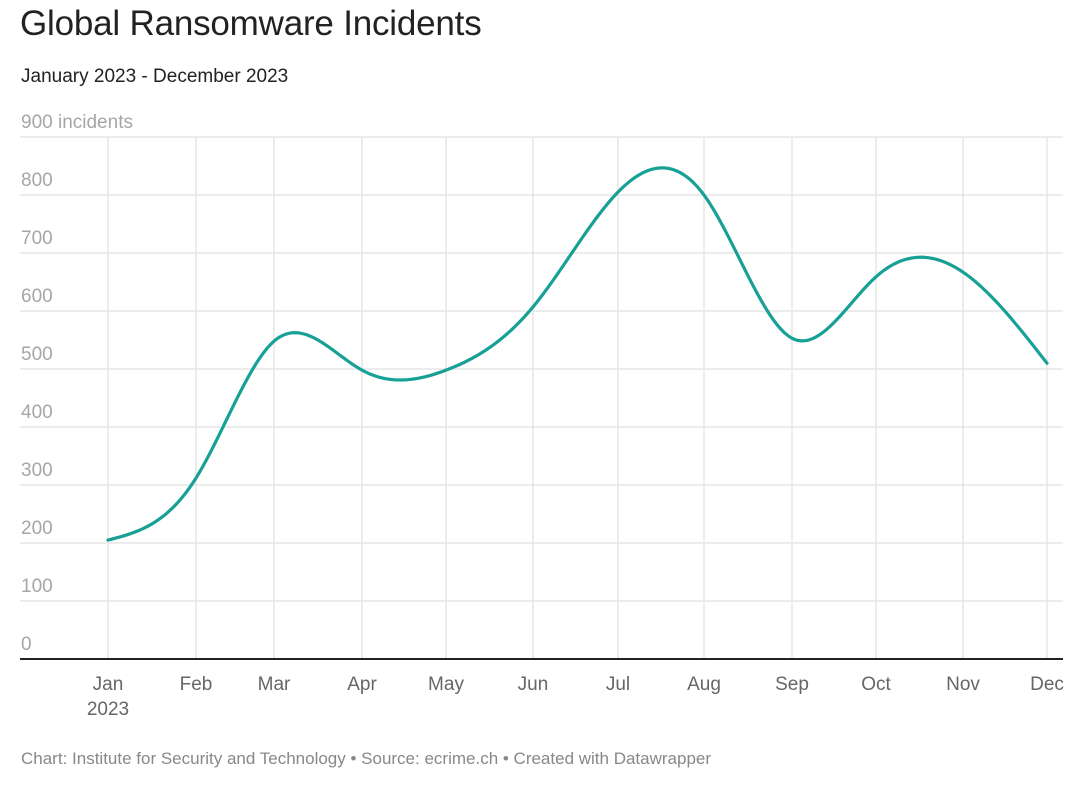  I want to click on y-tick-label: 200, so click(37, 528).